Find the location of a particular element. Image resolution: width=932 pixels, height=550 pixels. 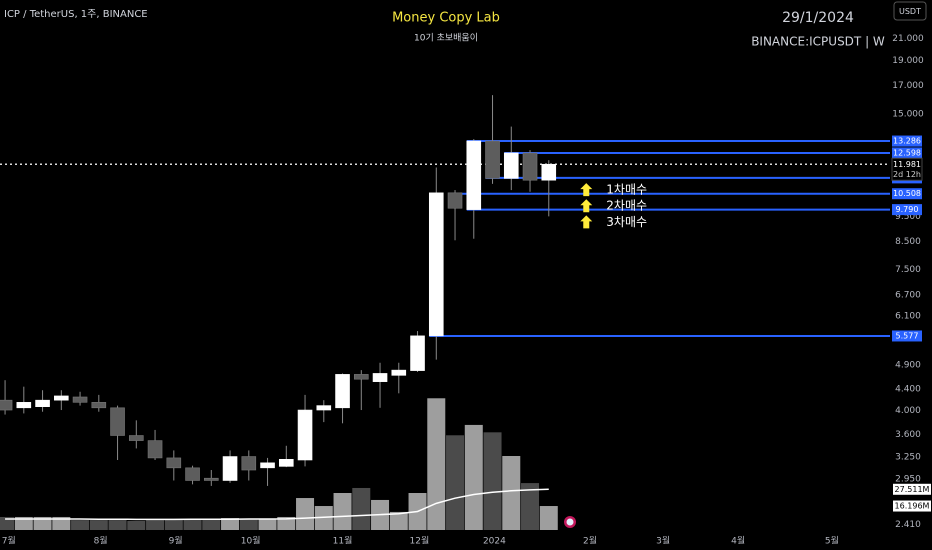

level-tag-label: 9.790 is located at coordinates (907, 209).